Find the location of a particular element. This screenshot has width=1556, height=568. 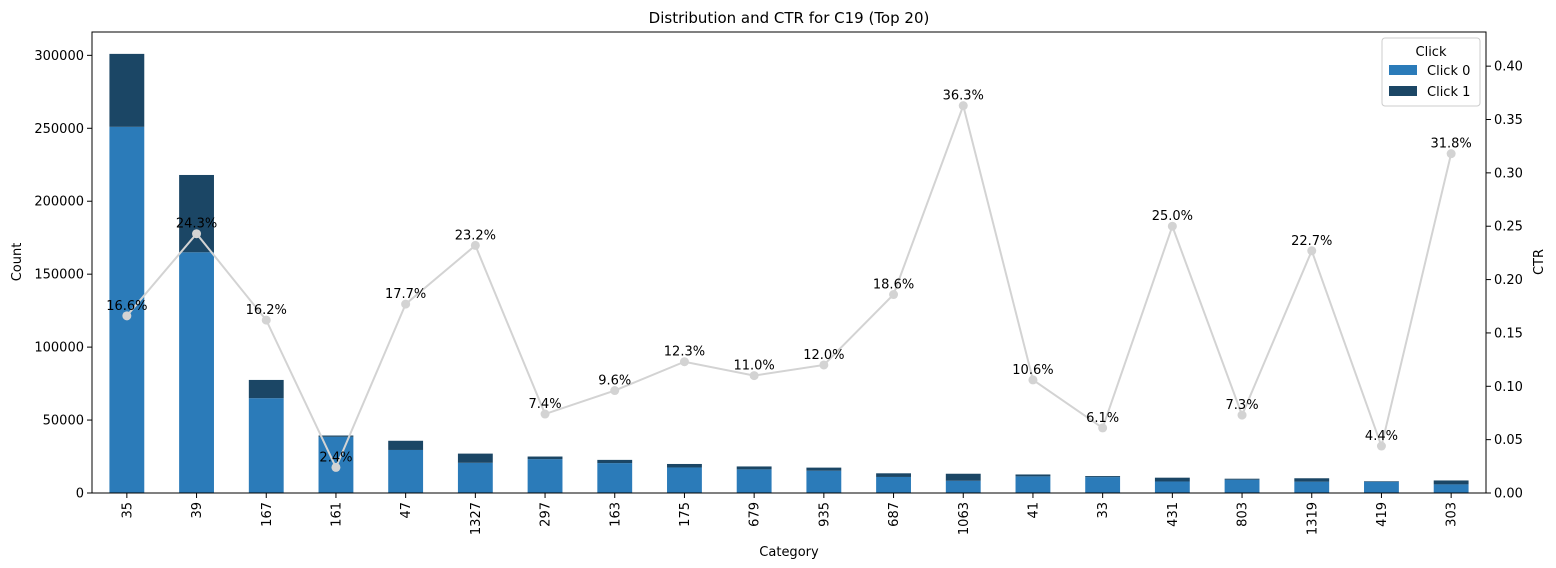

x-tick-label-303: 303 is located at coordinates (1452, 514).